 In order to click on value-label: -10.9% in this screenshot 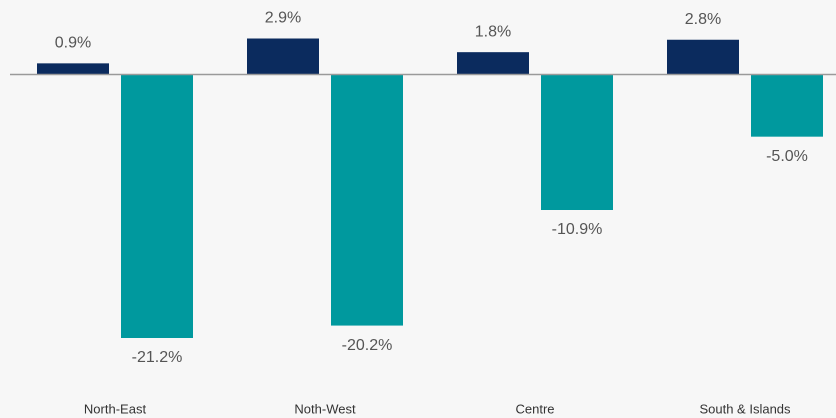, I will do `click(577, 229)`.